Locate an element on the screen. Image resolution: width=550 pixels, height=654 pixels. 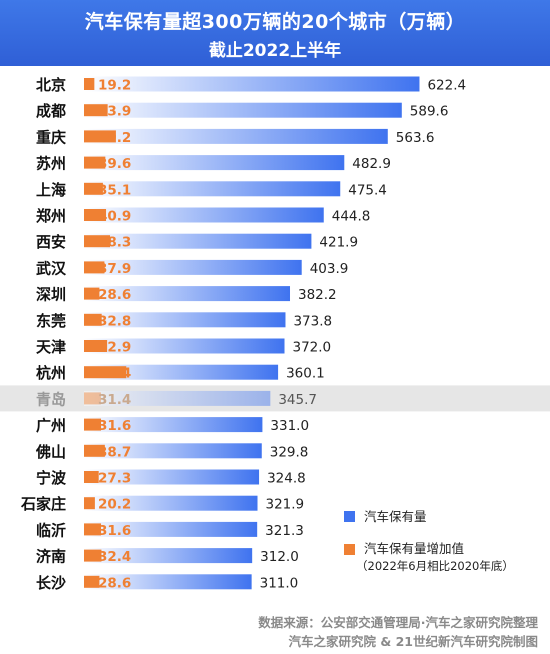
chart-subtitle: 截止2022上半年 is located at coordinates (275, 51).